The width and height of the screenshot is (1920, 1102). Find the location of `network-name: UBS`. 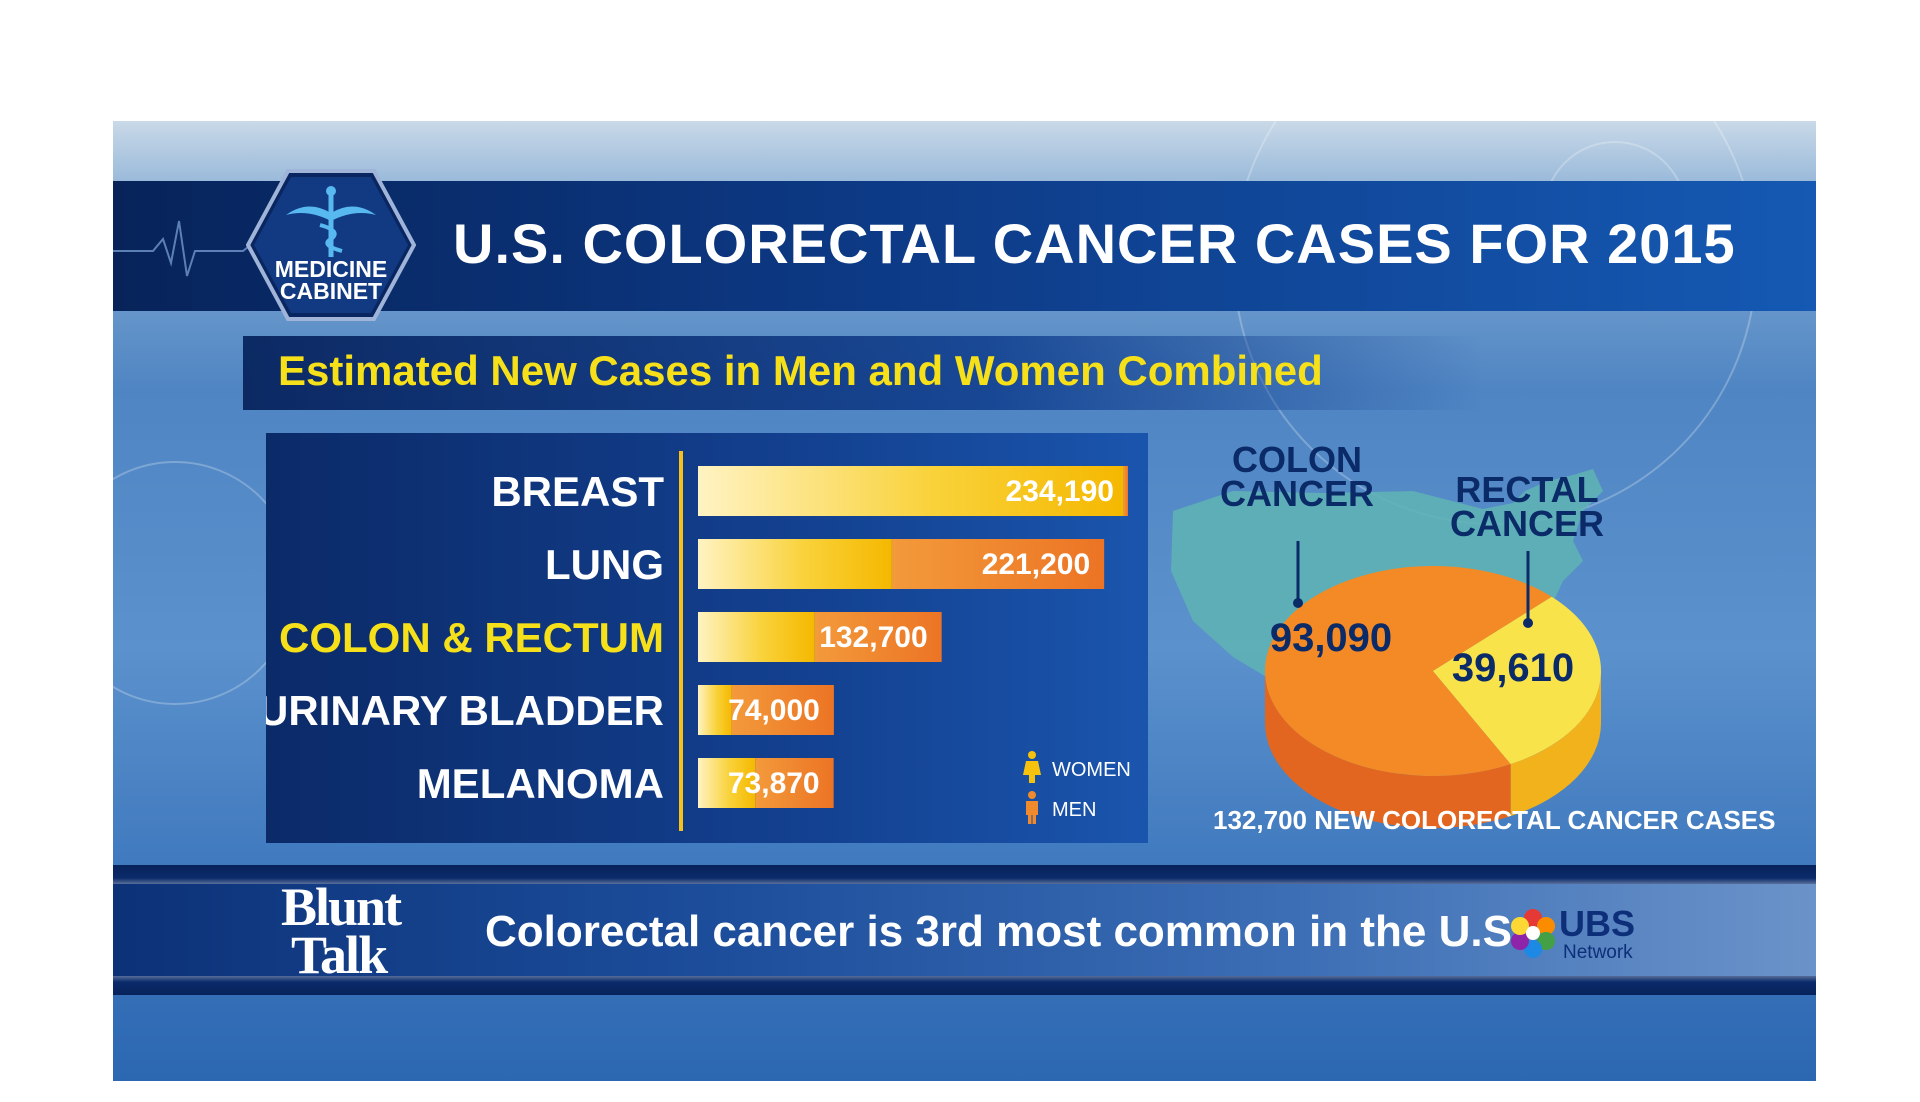

network-name: UBS is located at coordinates (1597, 923).